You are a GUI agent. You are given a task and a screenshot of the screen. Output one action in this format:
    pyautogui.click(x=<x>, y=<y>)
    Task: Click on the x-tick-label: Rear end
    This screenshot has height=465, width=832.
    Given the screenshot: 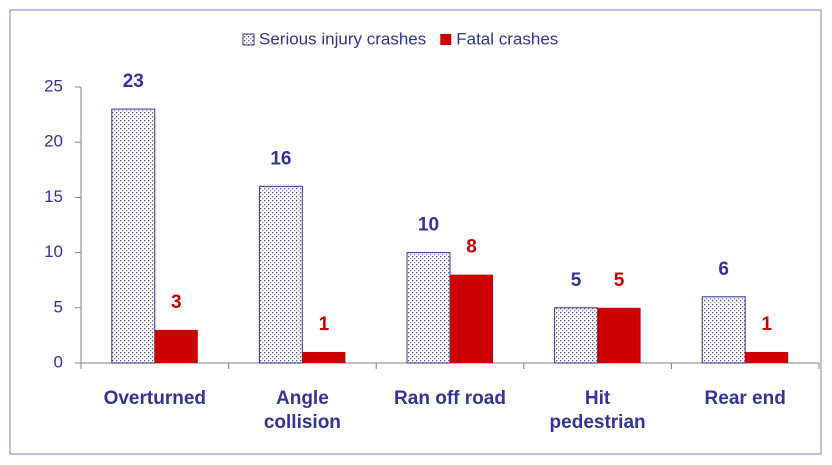 What is the action you would take?
    pyautogui.click(x=745, y=398)
    